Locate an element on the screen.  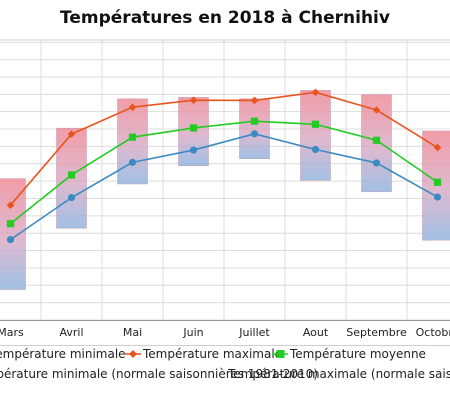
x-tick-label: Mars is located at coordinates (12, 332).